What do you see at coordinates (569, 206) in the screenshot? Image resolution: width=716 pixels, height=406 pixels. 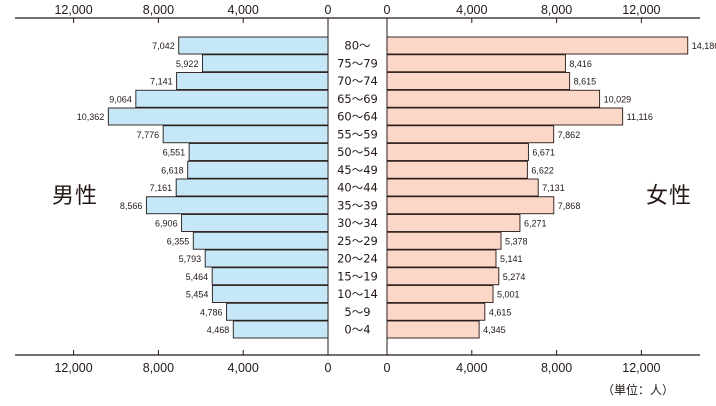 I see `female-value-label: 7,868` at bounding box center [569, 206].